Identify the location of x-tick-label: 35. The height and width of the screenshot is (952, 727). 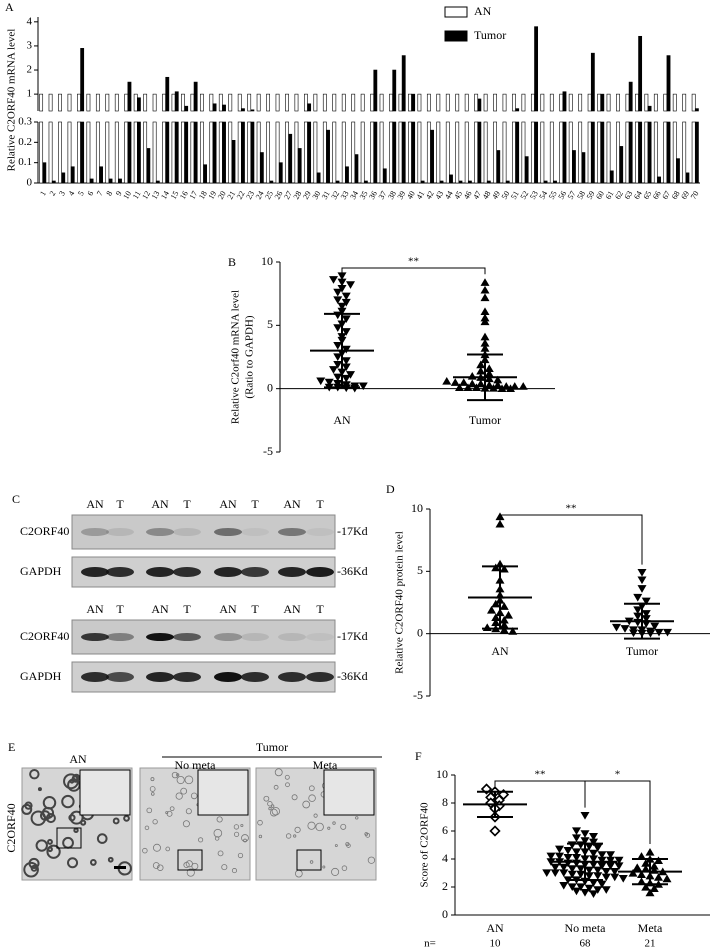
(364, 194).